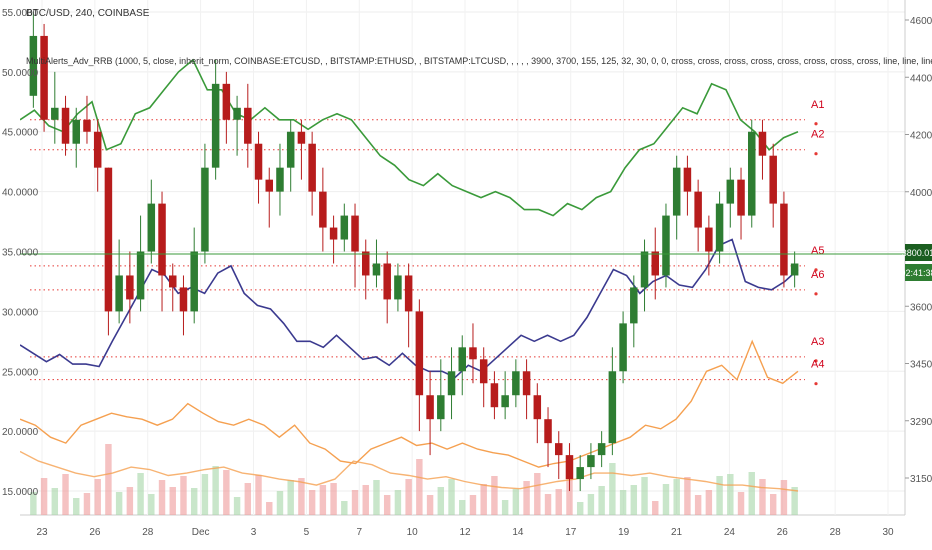  I want to click on right-tick-label: 3450.00, so click(921, 365).